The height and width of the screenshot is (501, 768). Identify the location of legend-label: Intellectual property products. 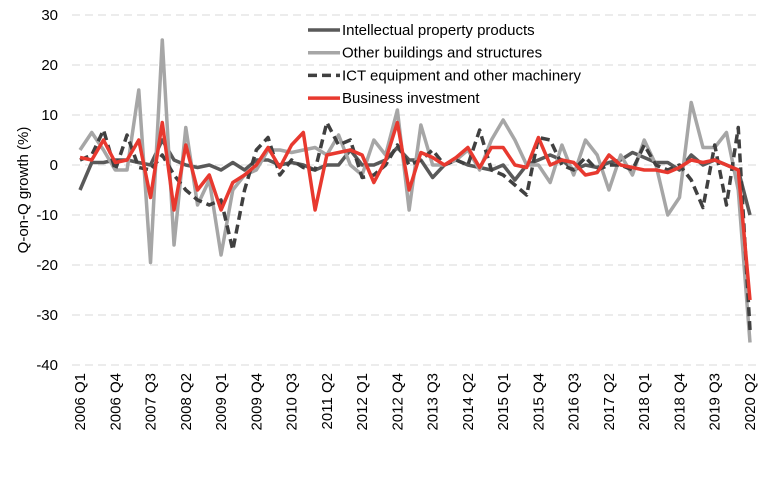
(438, 30).